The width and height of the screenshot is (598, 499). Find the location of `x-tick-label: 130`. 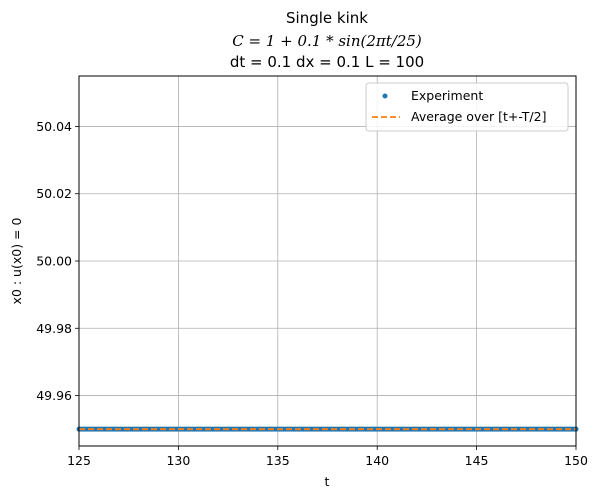

x-tick-label: 130 is located at coordinates (178, 460).